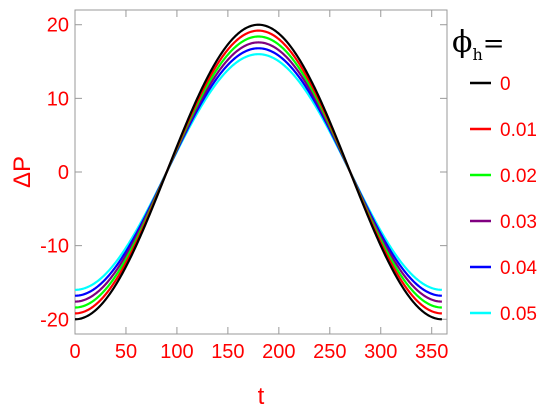 Image resolution: width=550 pixels, height=416 pixels. Describe the element at coordinates (74, 352) in the screenshot. I see `x-tick-label: 0` at that location.